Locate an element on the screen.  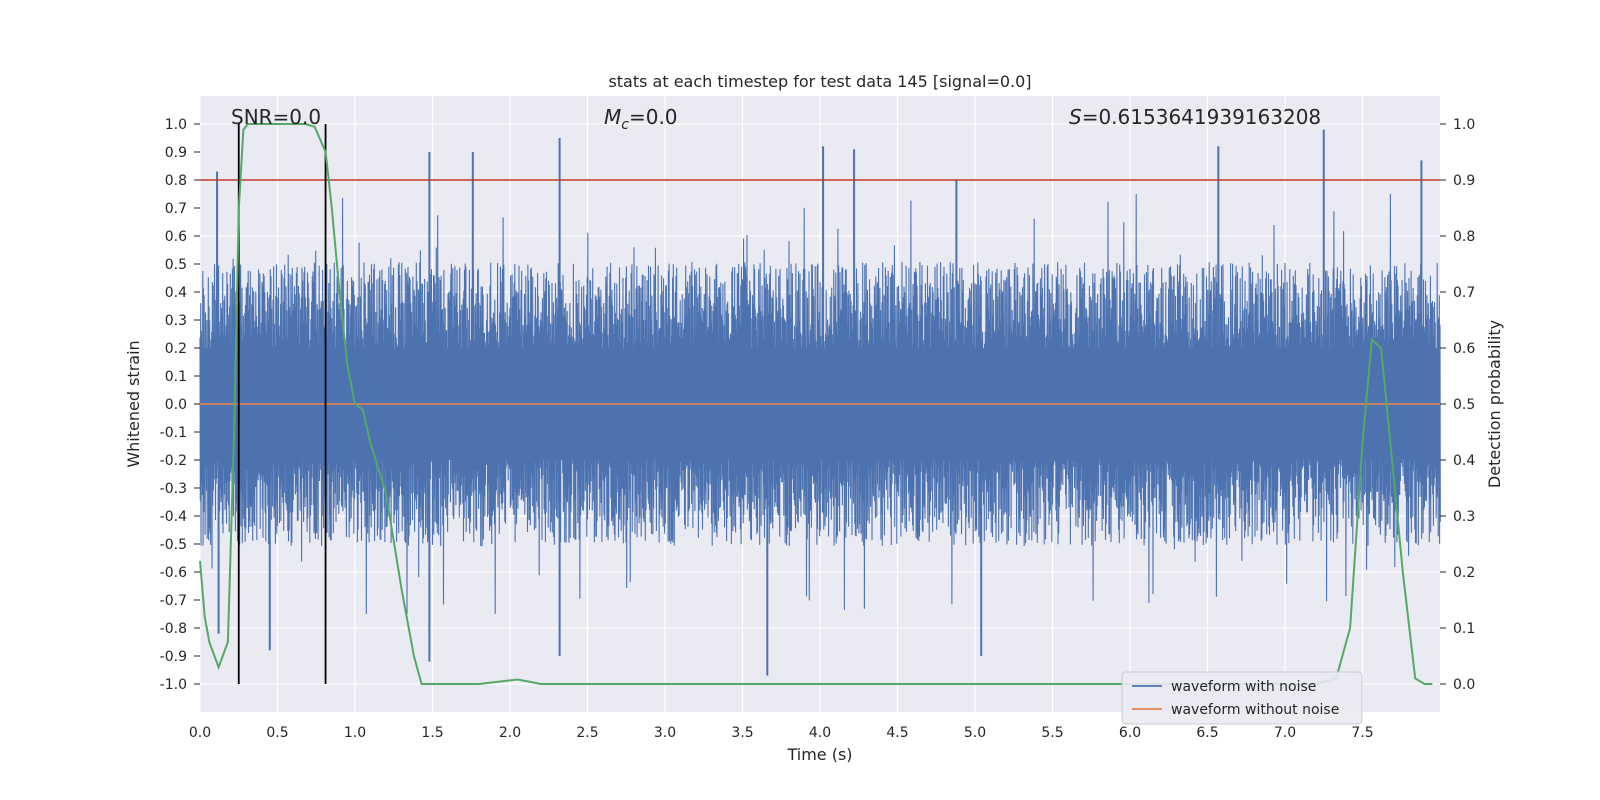
x-tick-label: 4.5 is located at coordinates (897, 733).